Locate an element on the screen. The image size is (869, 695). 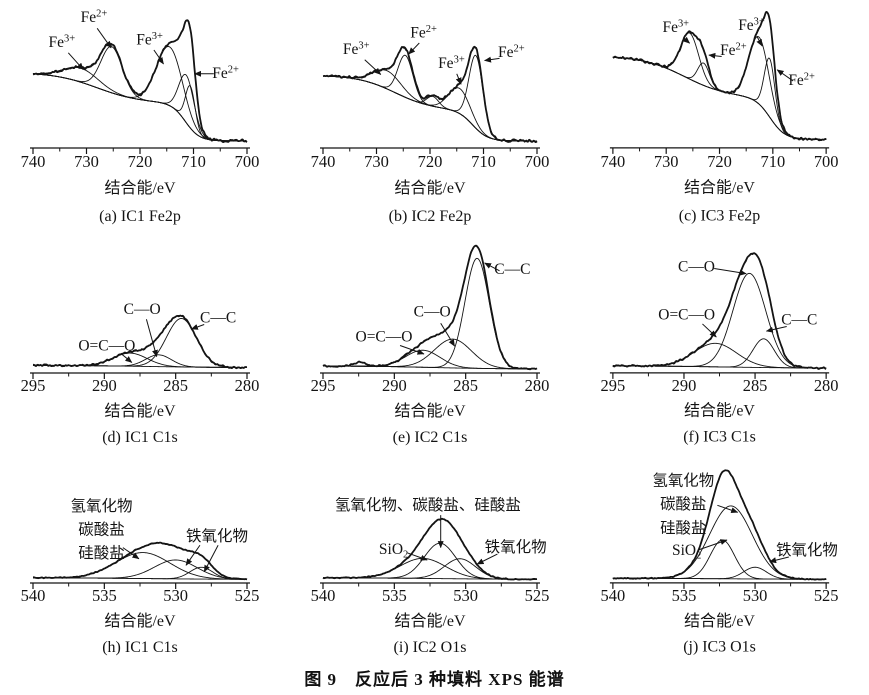
subplot-caption: (d) IC1 C1s is located at coordinates (140, 437).